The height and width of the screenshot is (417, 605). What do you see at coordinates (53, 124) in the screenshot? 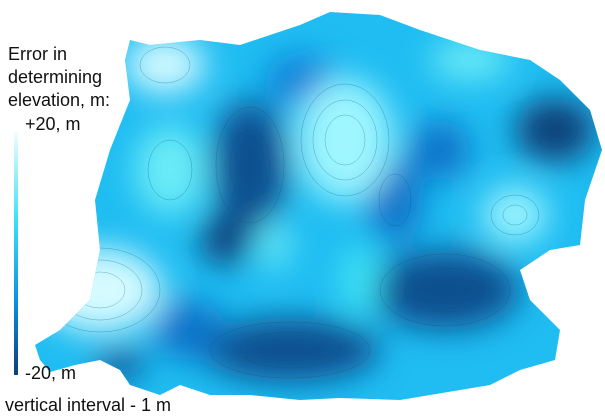
I see `scale-max-label: +20, m` at bounding box center [53, 124].